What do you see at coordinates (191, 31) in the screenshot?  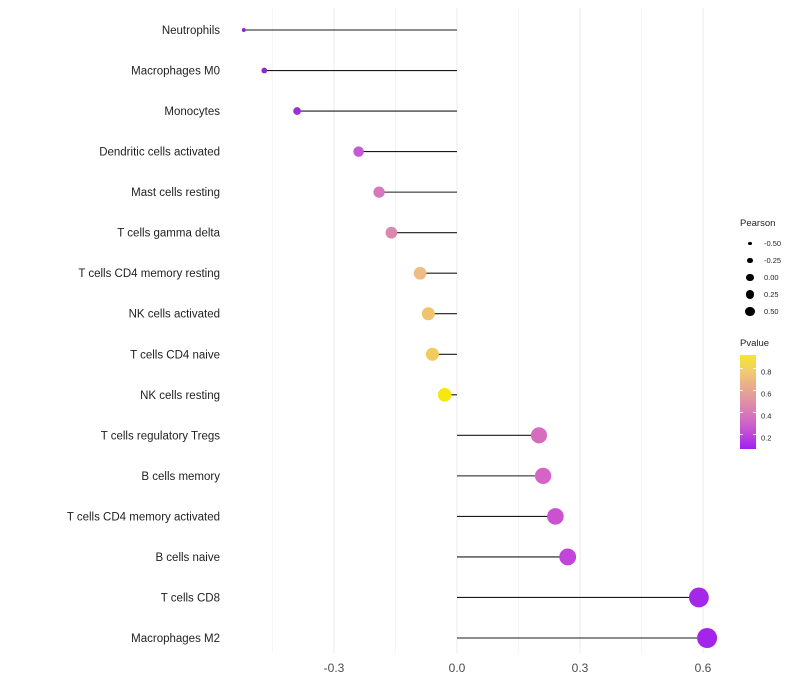 I see `category-label: Neutrophils` at bounding box center [191, 31].